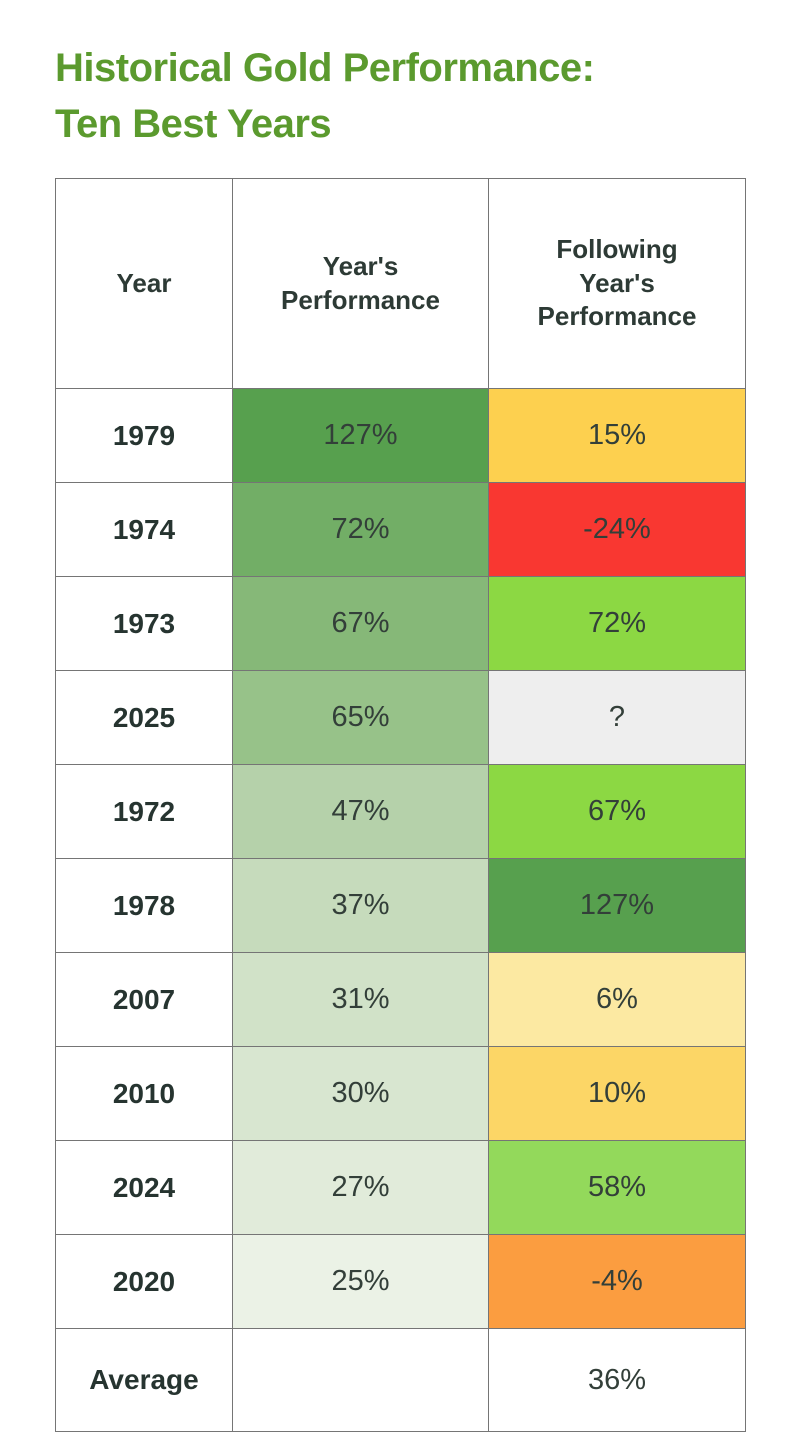 The width and height of the screenshot is (802, 1444). Describe the element at coordinates (360, 283) in the screenshot. I see `header-years-performance: Year's Performance` at that location.